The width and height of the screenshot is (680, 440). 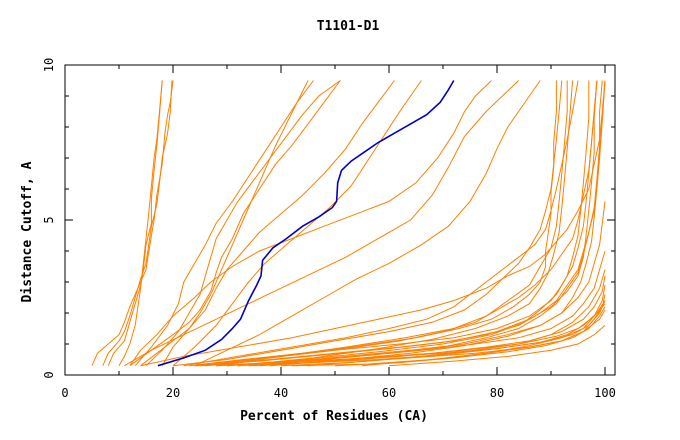 I want to click on chart-title: T1101-D1, so click(x=348, y=26).